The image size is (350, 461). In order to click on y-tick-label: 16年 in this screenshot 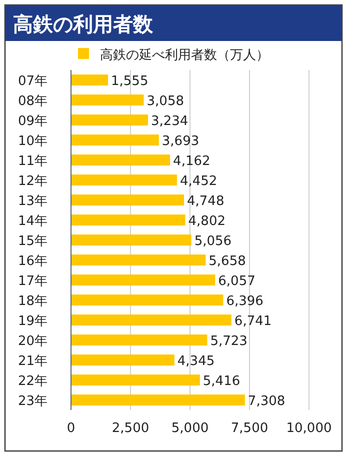, I will do `click(33, 261)`.